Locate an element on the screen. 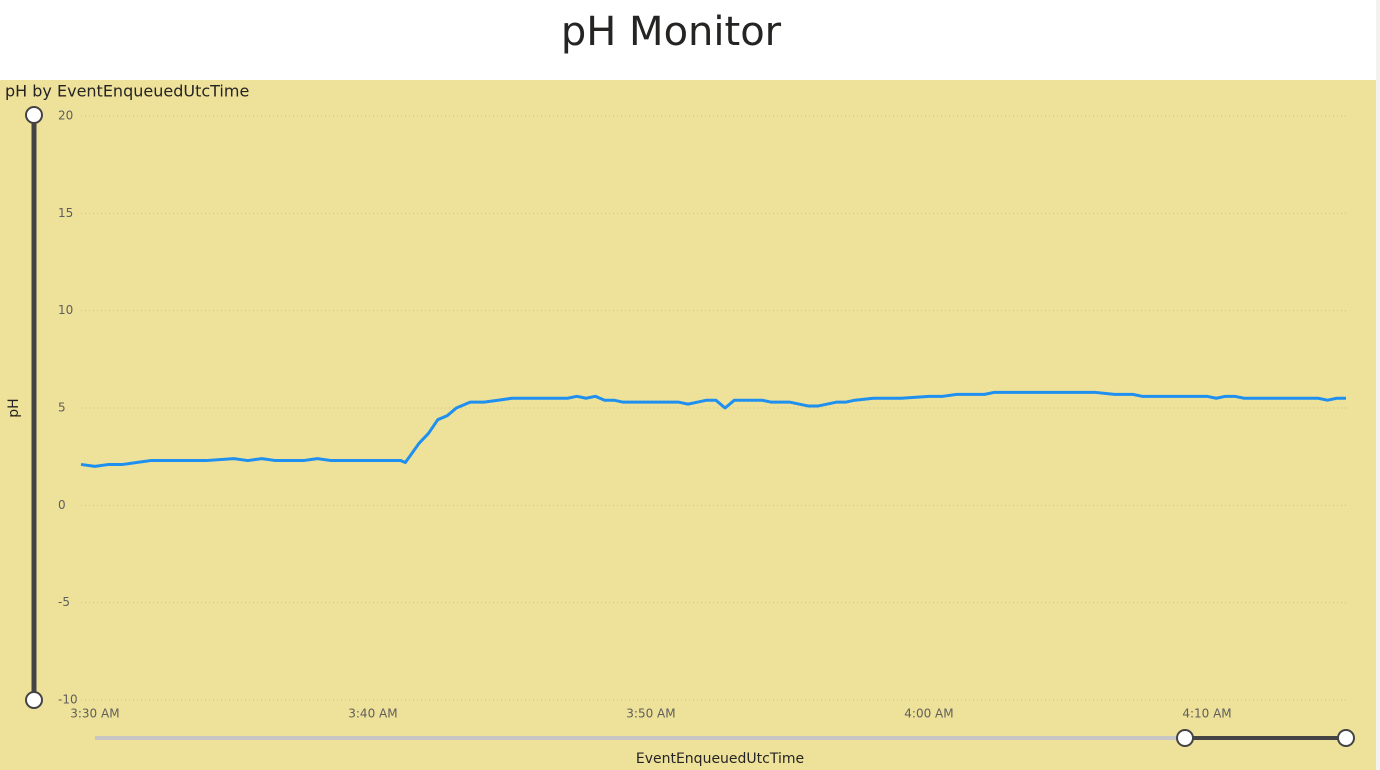 This screenshot has height=770, width=1380. y-tick-label: 0 is located at coordinates (62, 505).